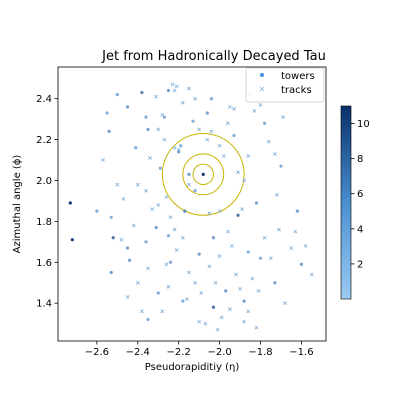 Image resolution: width=407 pixels, height=407 pixels. Describe the element at coordinates (138, 352) in the screenshot. I see `x-tick-label: −2.4` at that location.